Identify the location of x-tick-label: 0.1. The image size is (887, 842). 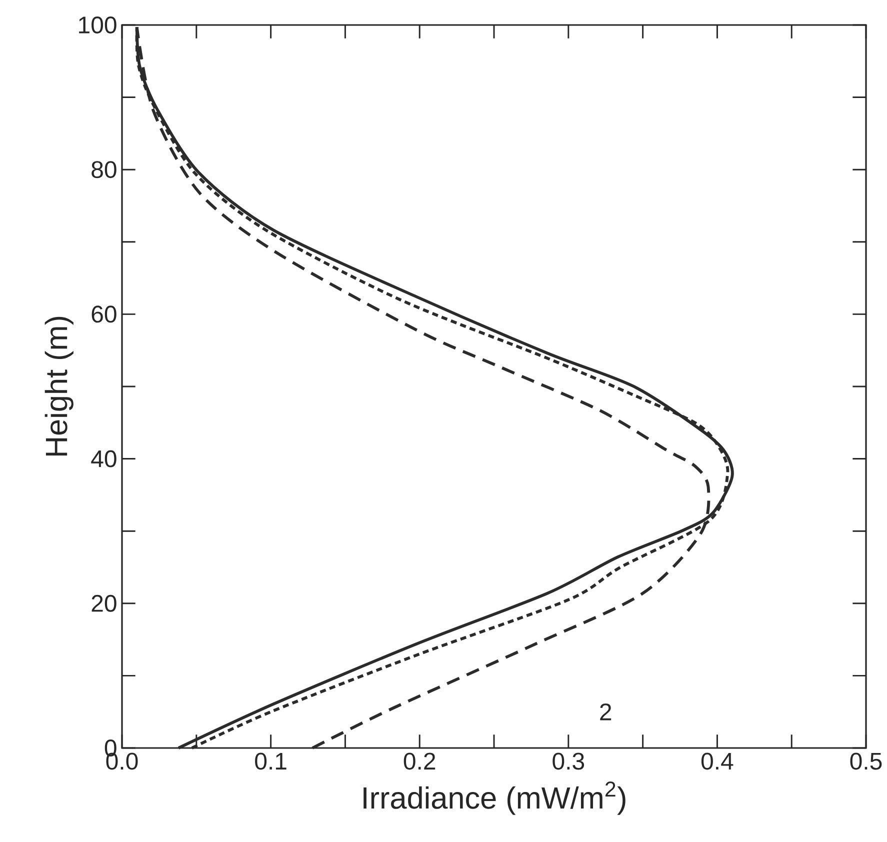
(270, 761).